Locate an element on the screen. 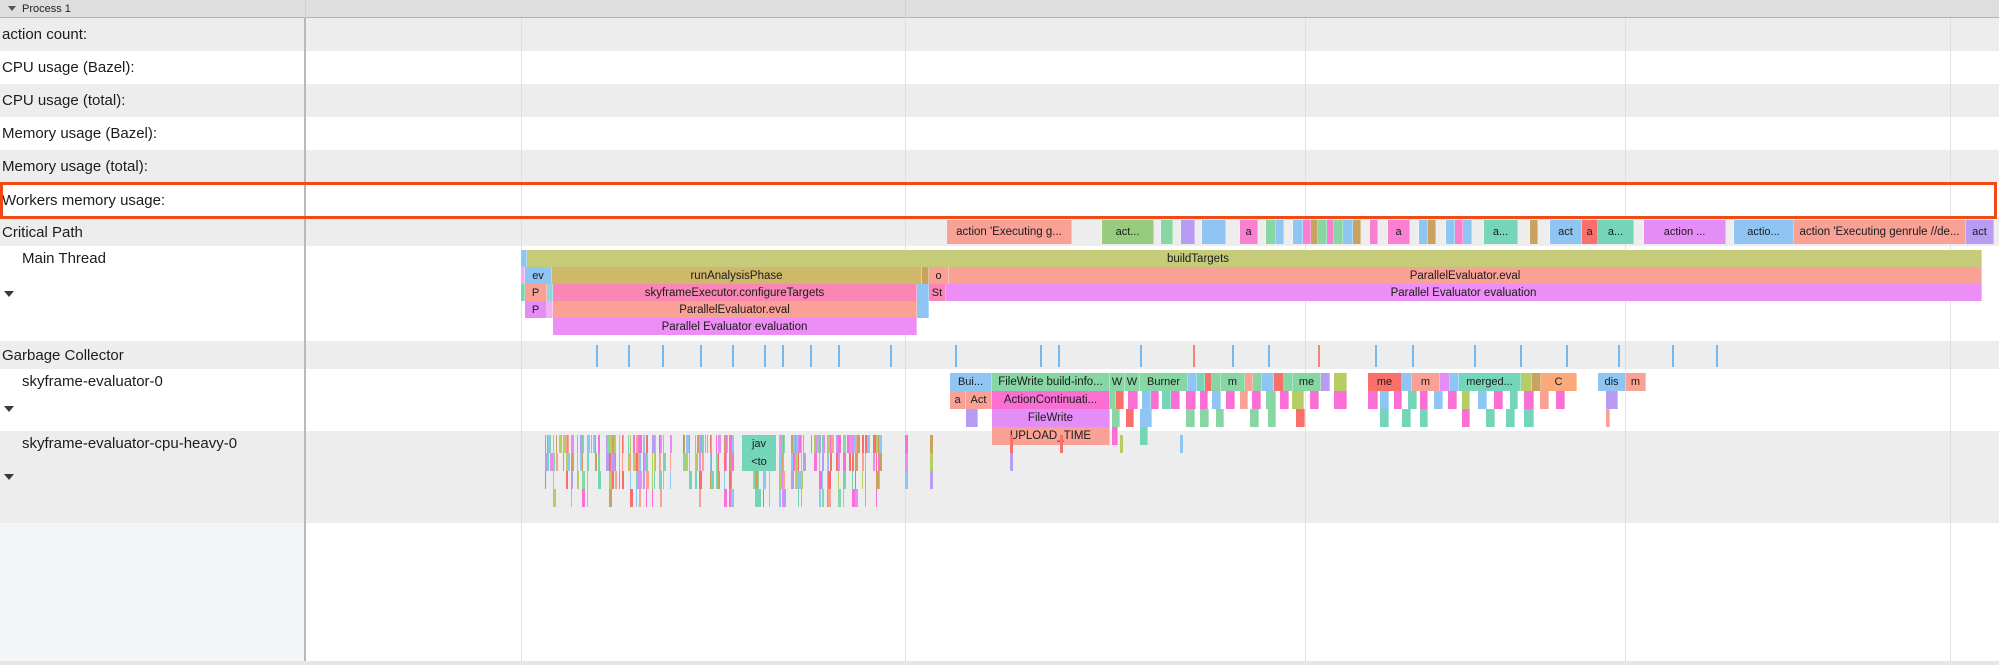 Image resolution: width=1999 pixels, height=665 pixels. flame-block: buildTargets is located at coordinates (1254, 258).